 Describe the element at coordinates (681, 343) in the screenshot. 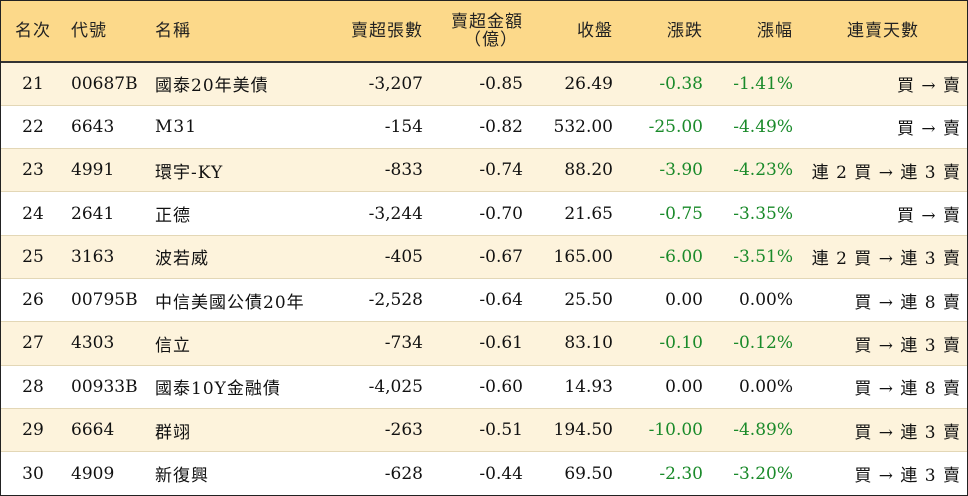

I see `cell-change: -0.10` at that location.